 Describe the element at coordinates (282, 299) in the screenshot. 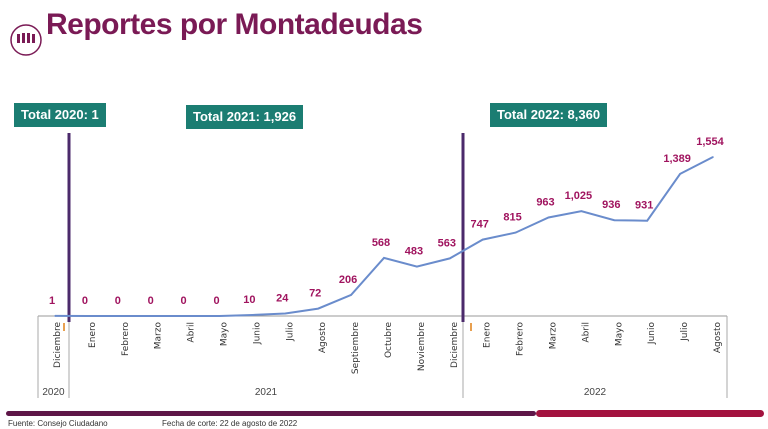

I see `data-label: 24` at that location.